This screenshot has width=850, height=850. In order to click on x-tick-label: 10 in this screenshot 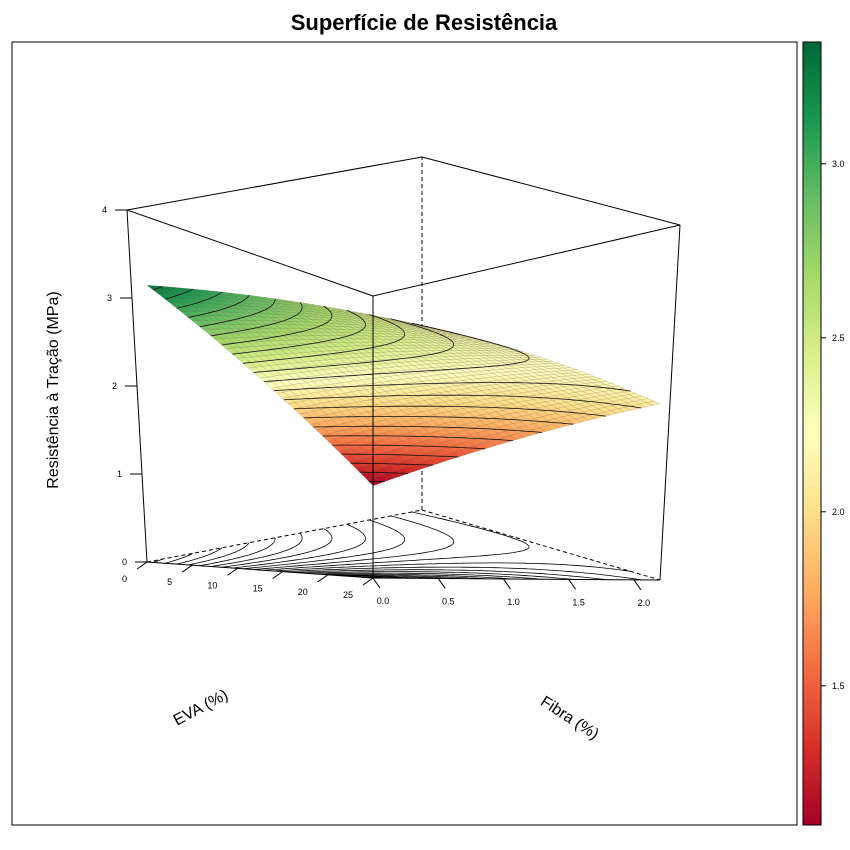, I will do `click(212, 585)`.